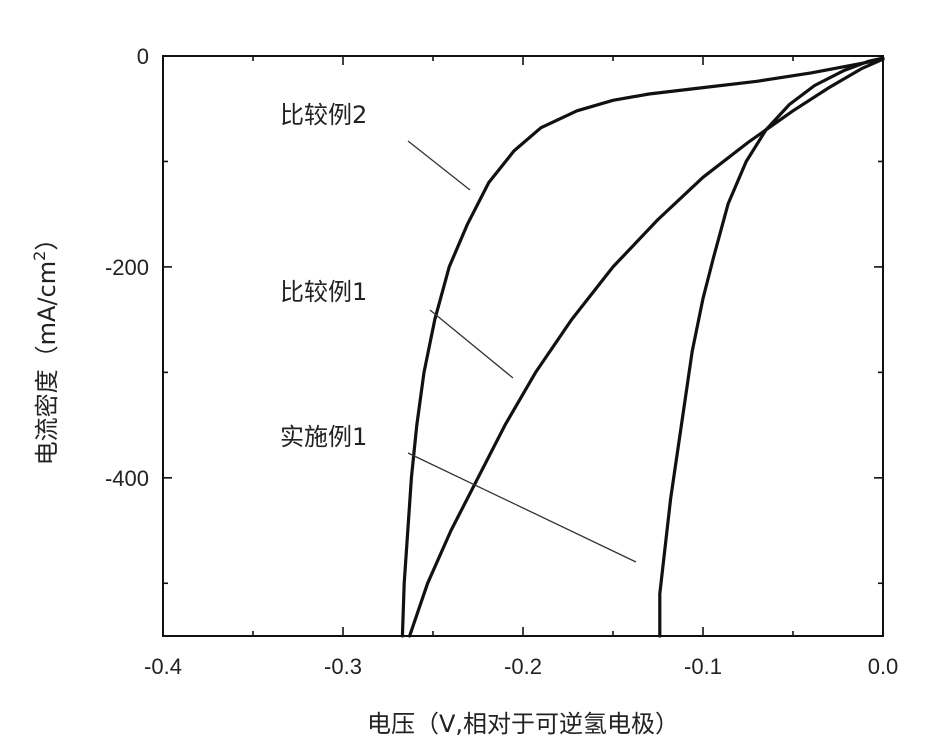  I want to click on y-tick-label: 0, so click(143, 56).